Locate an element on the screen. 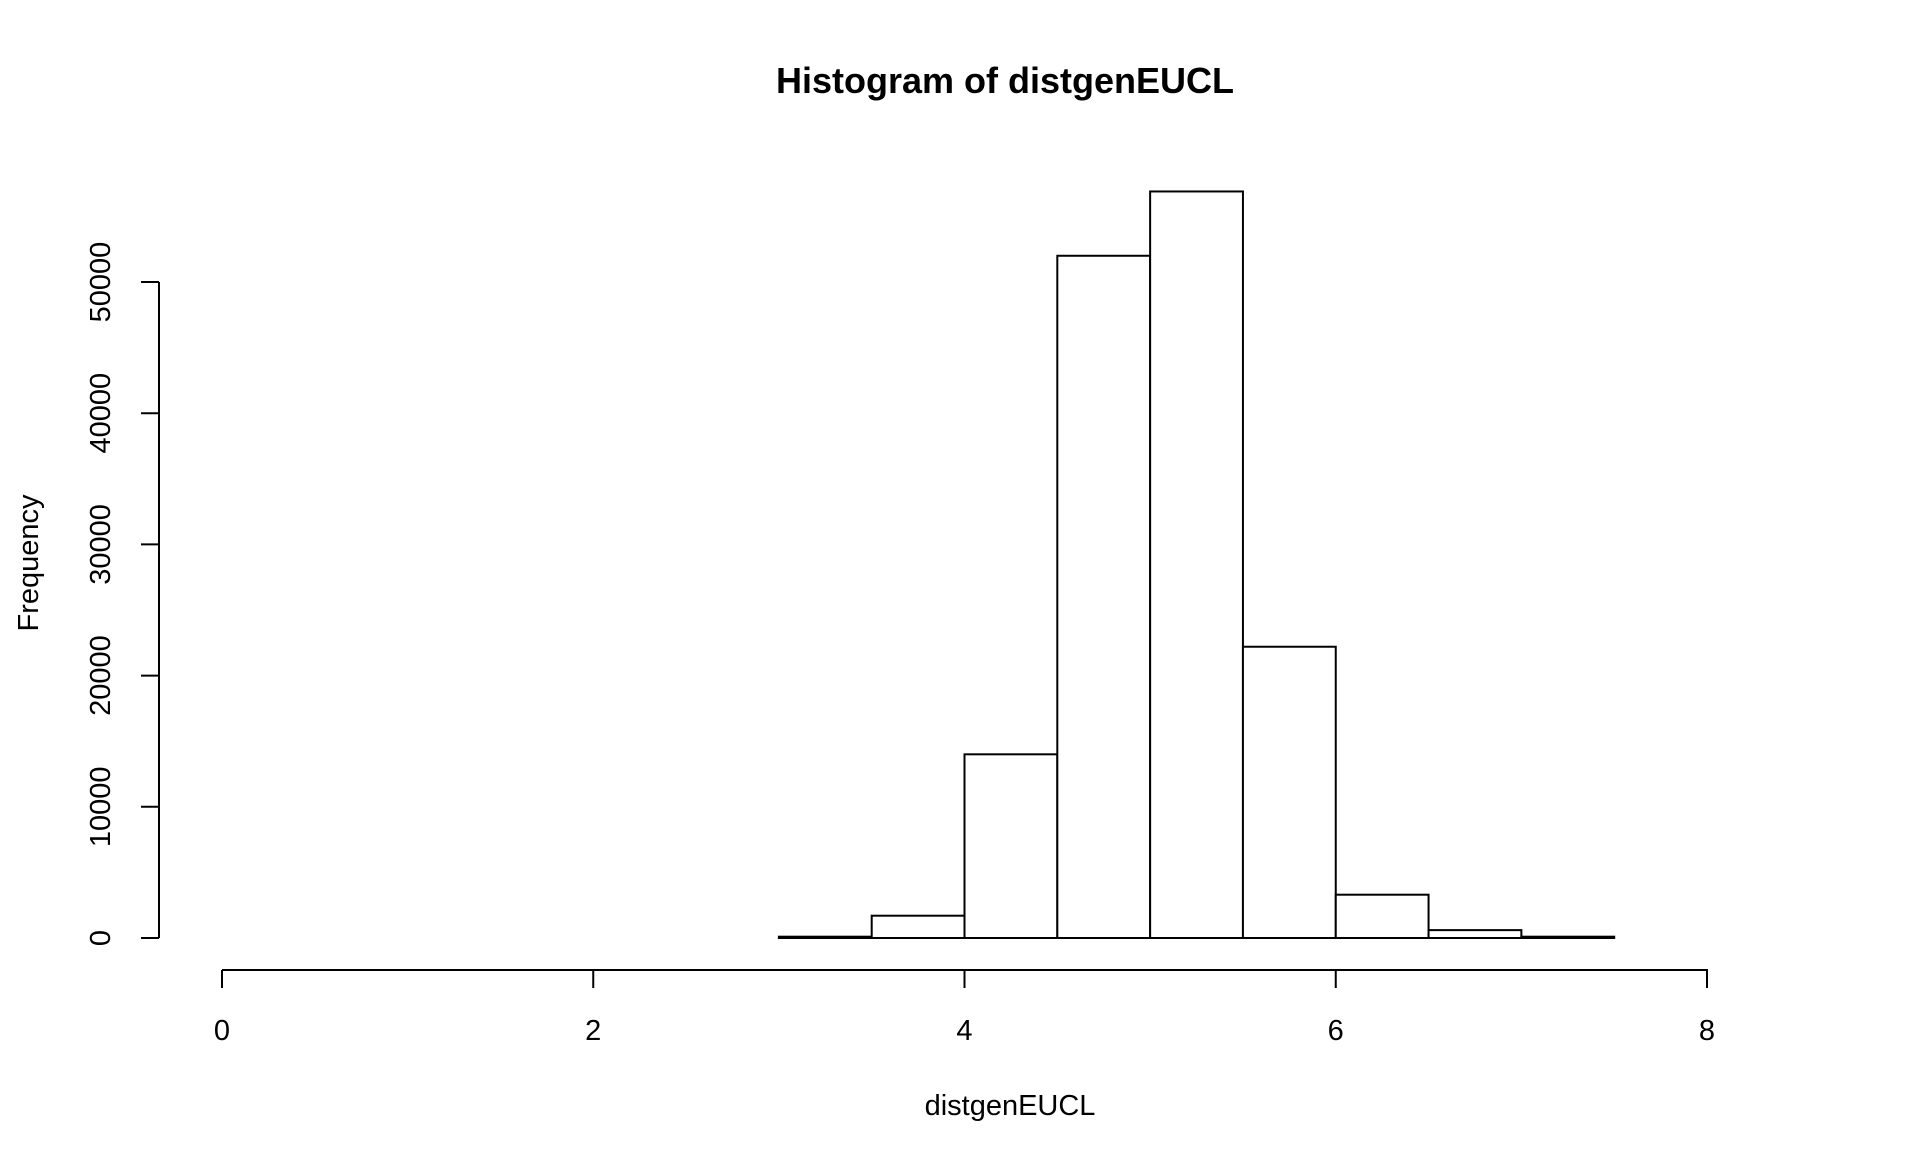 This screenshot has height=1152, width=1920. y-axis-label: Frequency is located at coordinates (29, 563).